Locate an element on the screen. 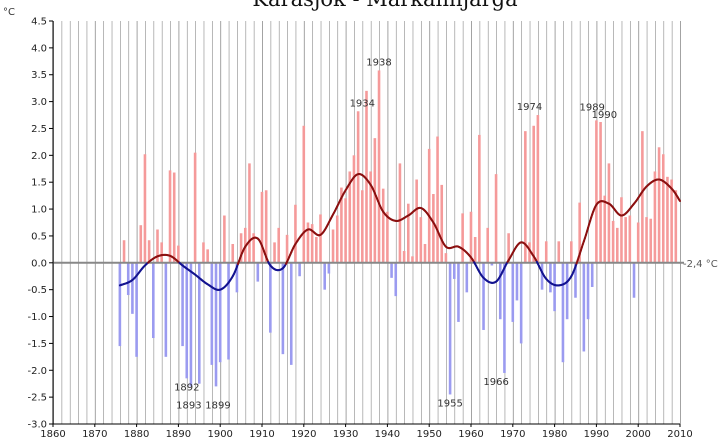 This screenshot has width=720, height=439. x-tick-label: 1890 is located at coordinates (178, 434).